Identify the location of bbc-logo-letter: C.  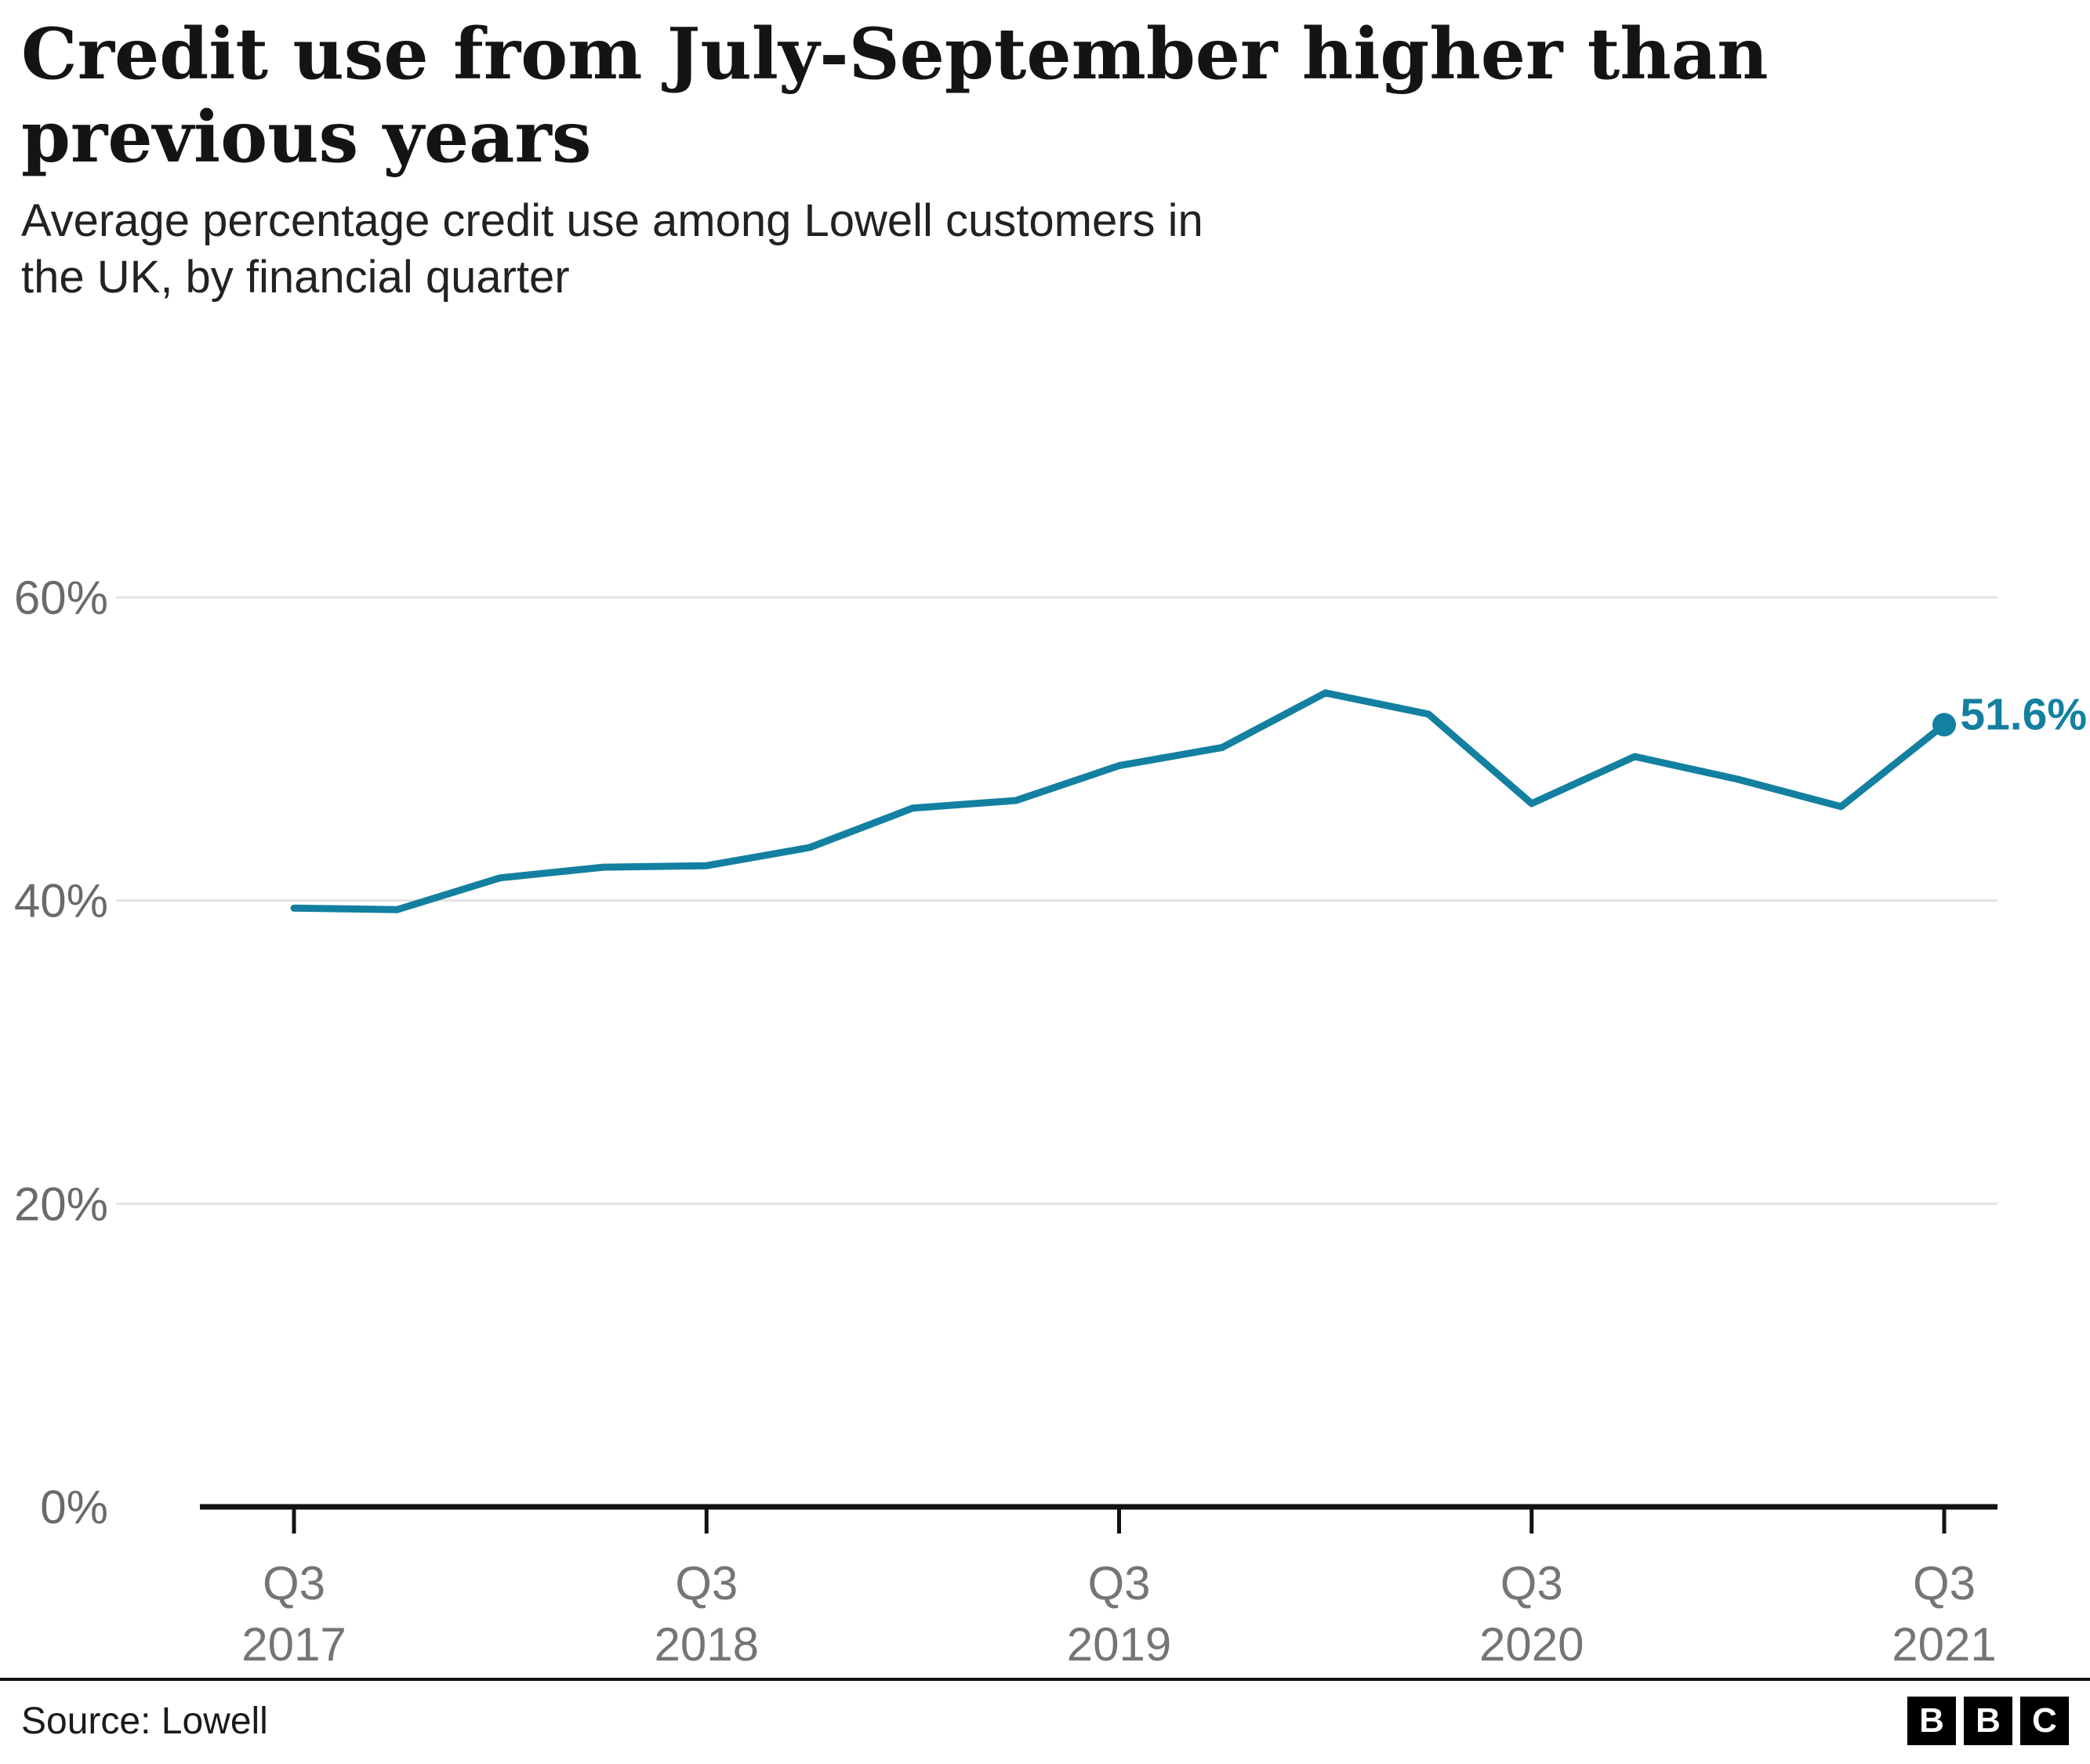
(2044, 1721).